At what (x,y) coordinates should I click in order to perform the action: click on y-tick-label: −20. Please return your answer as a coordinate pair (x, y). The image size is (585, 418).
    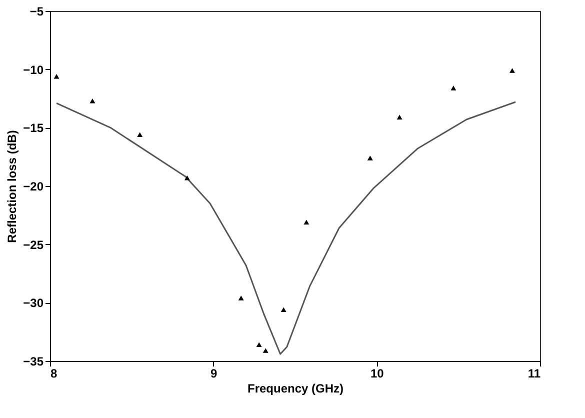
    Looking at the image, I should click on (33, 187).